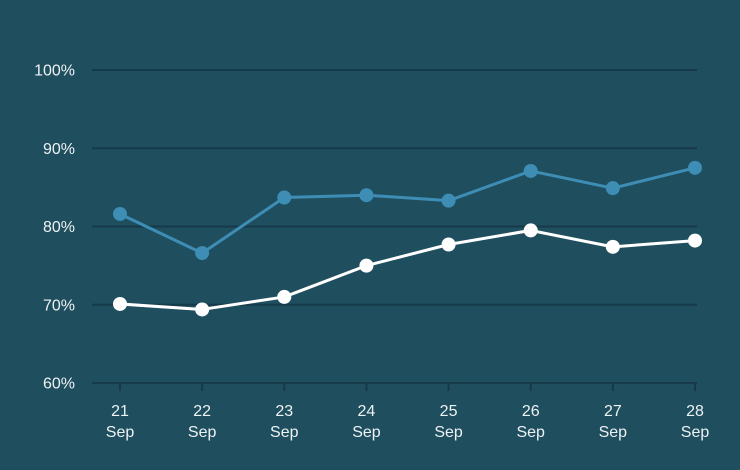 The image size is (740, 470). I want to click on x-axis-label-day: 27, so click(613, 411).